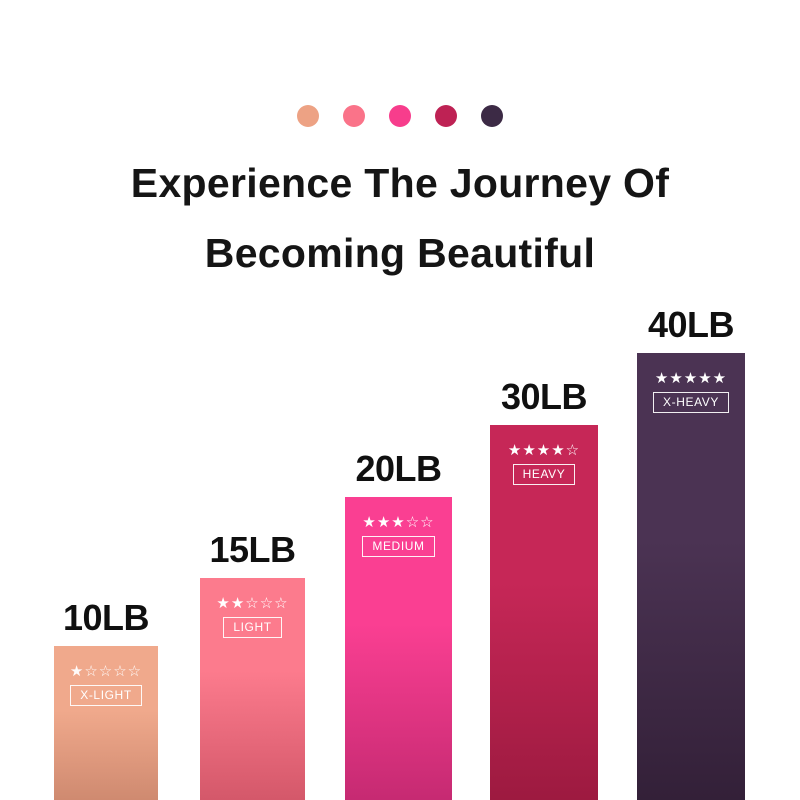 Image resolution: width=800 pixels, height=800 pixels. Describe the element at coordinates (106, 617) in the screenshot. I see `bar-weight-label: 10LB` at that location.